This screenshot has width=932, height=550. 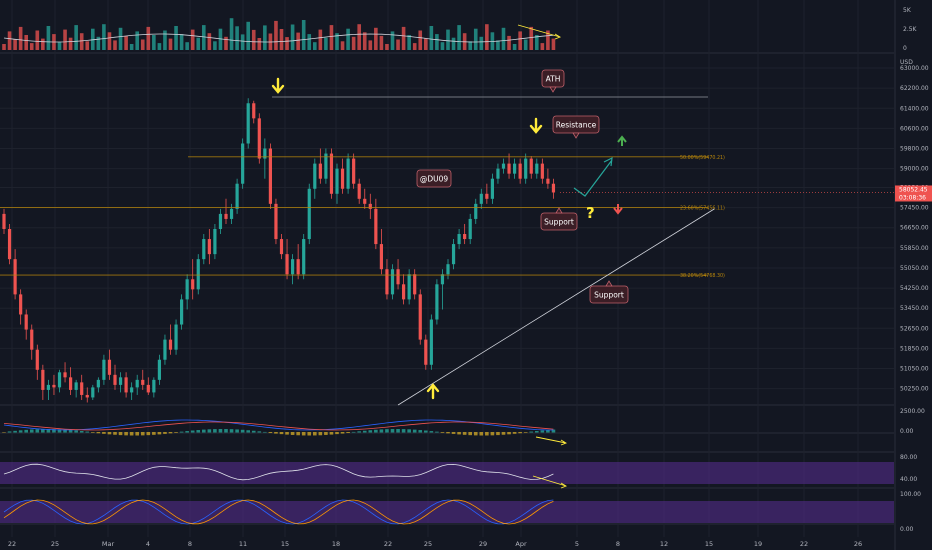 I want to click on countdown-label: 03:08:36, so click(x=912, y=197).